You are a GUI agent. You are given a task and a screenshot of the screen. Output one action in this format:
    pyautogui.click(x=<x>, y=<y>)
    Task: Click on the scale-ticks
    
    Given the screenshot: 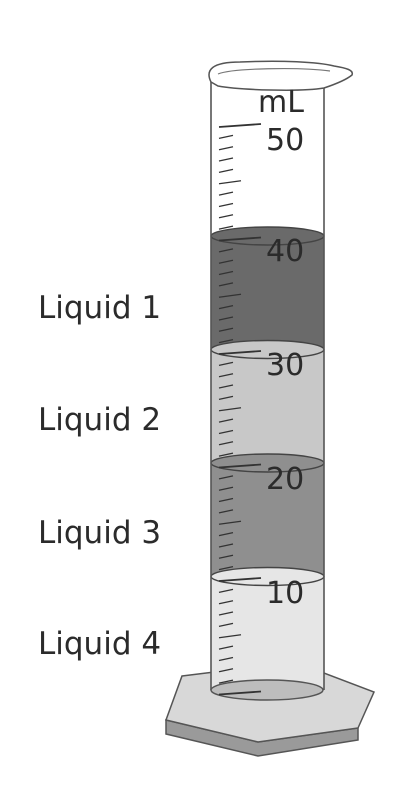 What is the action you would take?
    pyautogui.click(x=240, y=409)
    